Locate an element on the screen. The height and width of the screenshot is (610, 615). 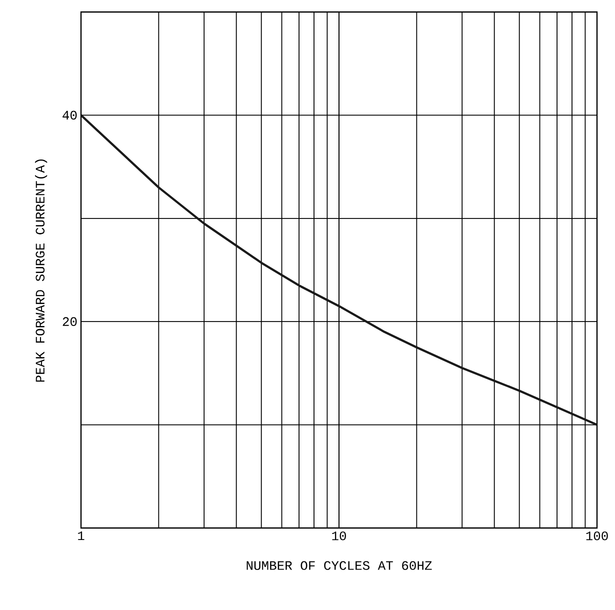
x-axis-title: NUMBER OF CYCLES AT 60HZ is located at coordinates (339, 565).